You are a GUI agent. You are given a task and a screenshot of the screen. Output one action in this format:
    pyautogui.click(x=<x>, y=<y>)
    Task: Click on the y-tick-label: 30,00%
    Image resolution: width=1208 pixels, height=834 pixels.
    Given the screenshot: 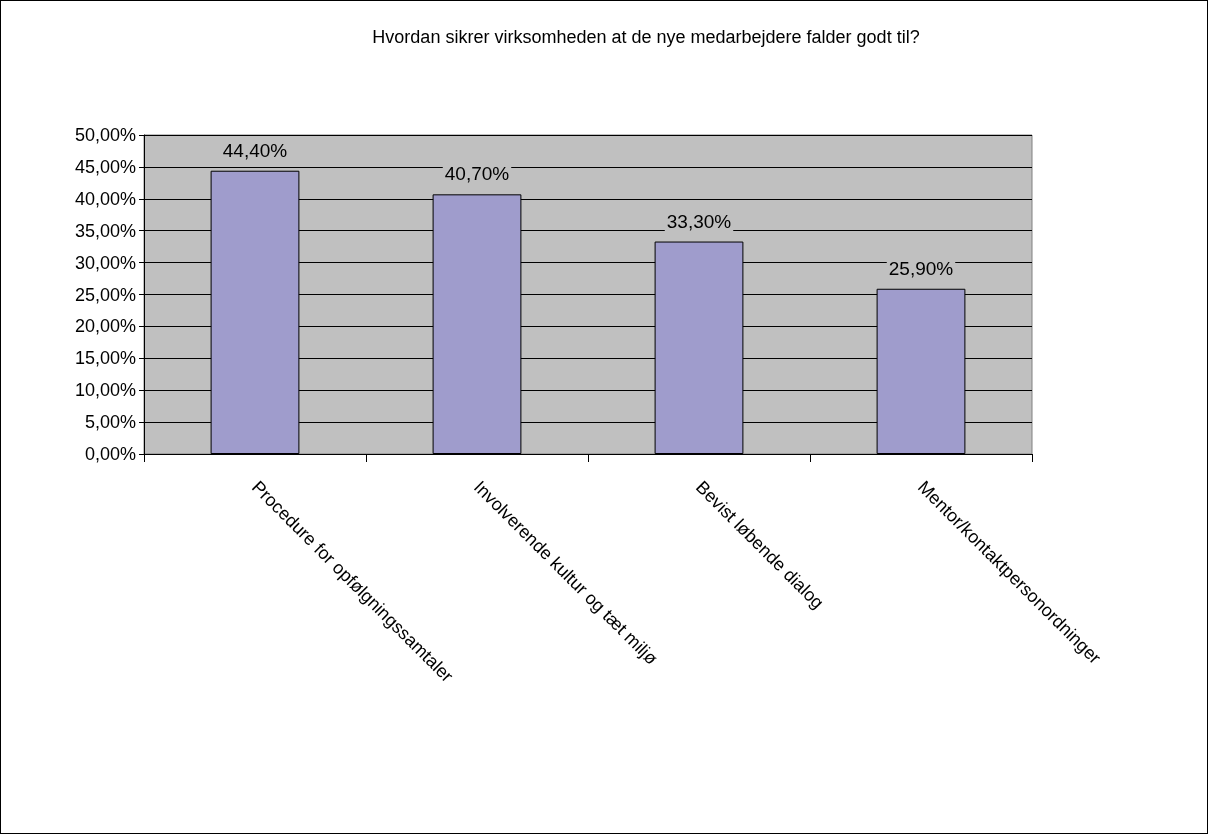 What is the action you would take?
    pyautogui.click(x=105, y=262)
    